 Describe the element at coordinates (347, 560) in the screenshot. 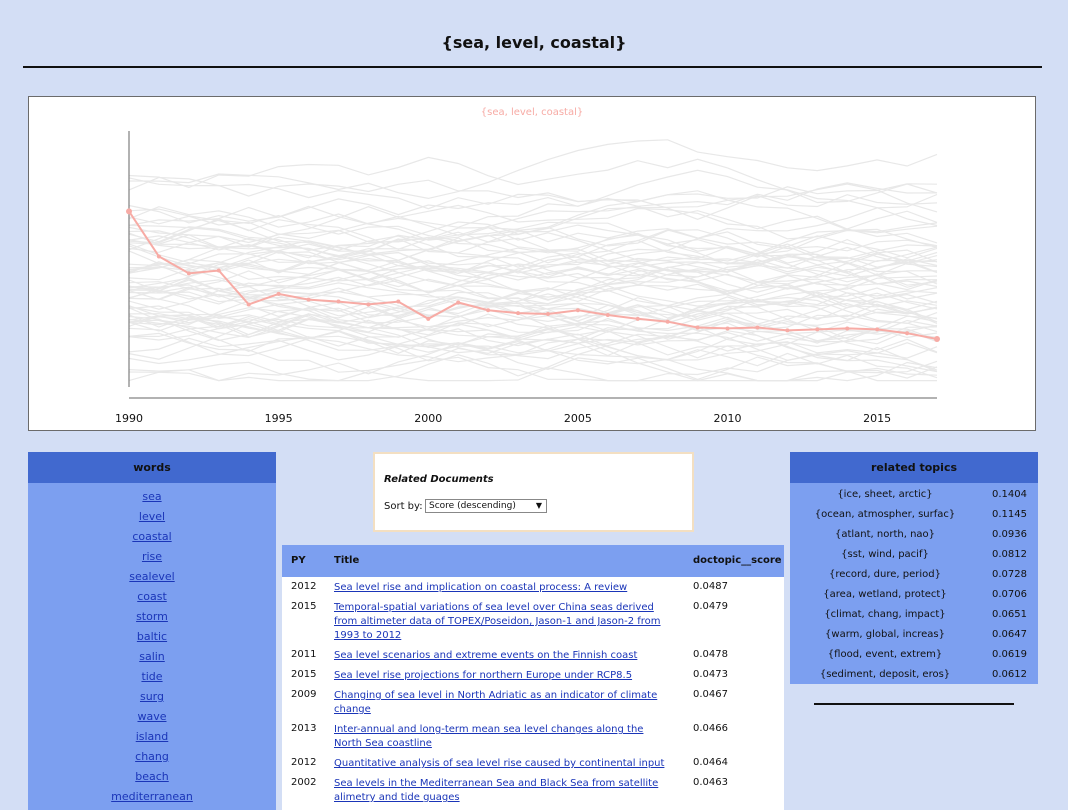

I see `column-header-title: Title` at that location.